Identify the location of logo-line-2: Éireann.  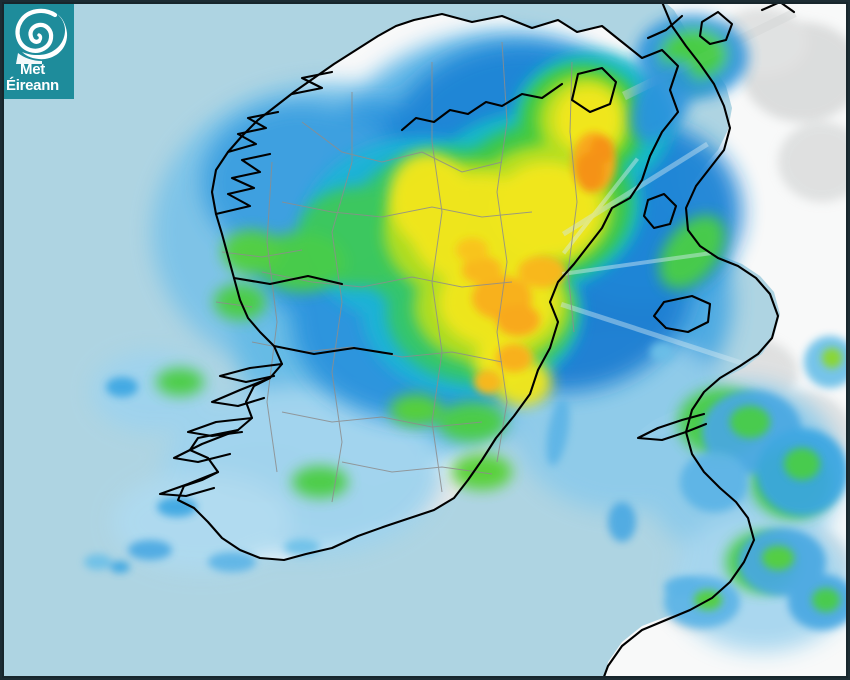
(32, 85).